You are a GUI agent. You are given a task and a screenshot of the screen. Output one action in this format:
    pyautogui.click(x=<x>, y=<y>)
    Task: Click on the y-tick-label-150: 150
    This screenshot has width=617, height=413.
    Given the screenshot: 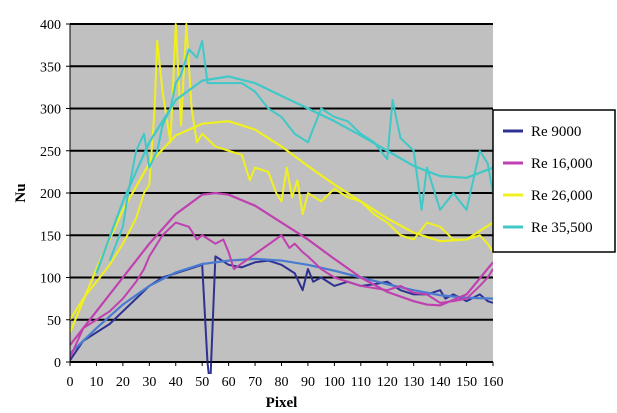 What is the action you would take?
    pyautogui.click(x=50, y=236)
    